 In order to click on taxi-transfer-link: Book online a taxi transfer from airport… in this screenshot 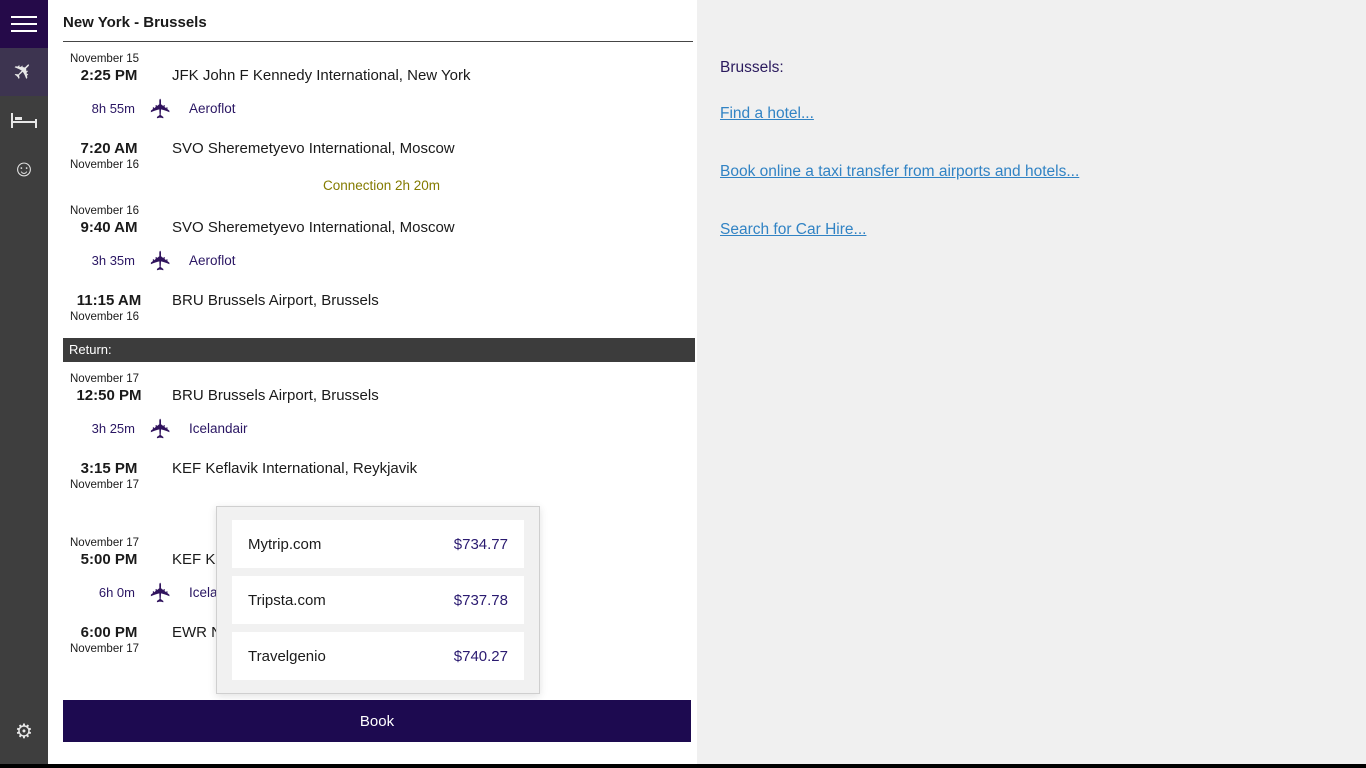, I will do `click(900, 171)`.